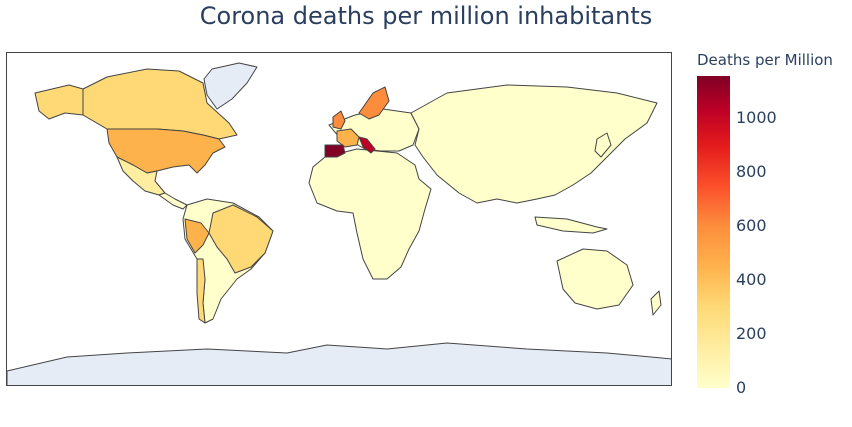 Image resolution: width=852 pixels, height=427 pixels. What do you see at coordinates (201, 291) in the screenshot?
I see `region-chile` at bounding box center [201, 291].